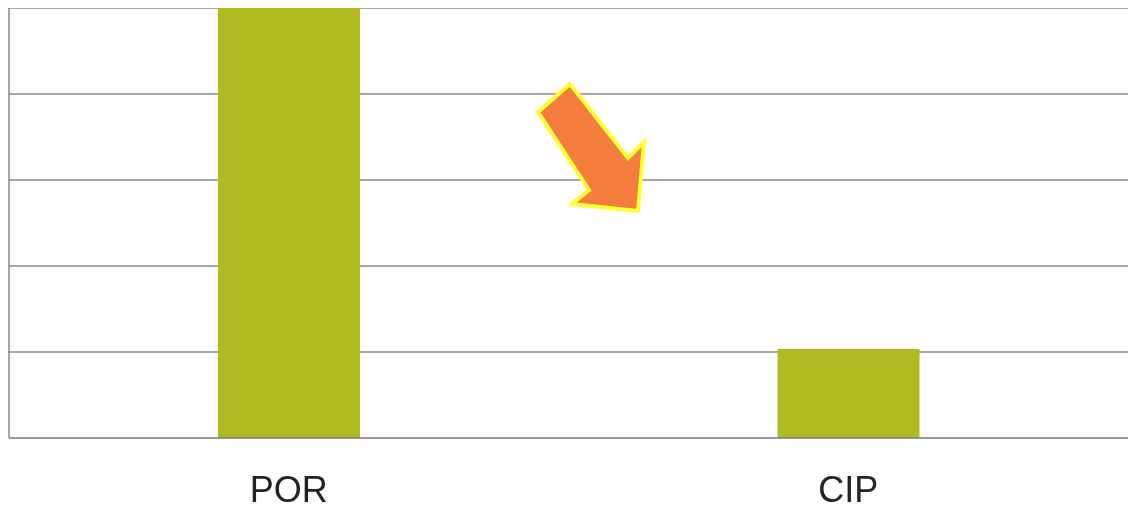 This screenshot has width=1128, height=517. Describe the element at coordinates (288, 489) in the screenshot. I see `x-tick-label: POR` at that location.